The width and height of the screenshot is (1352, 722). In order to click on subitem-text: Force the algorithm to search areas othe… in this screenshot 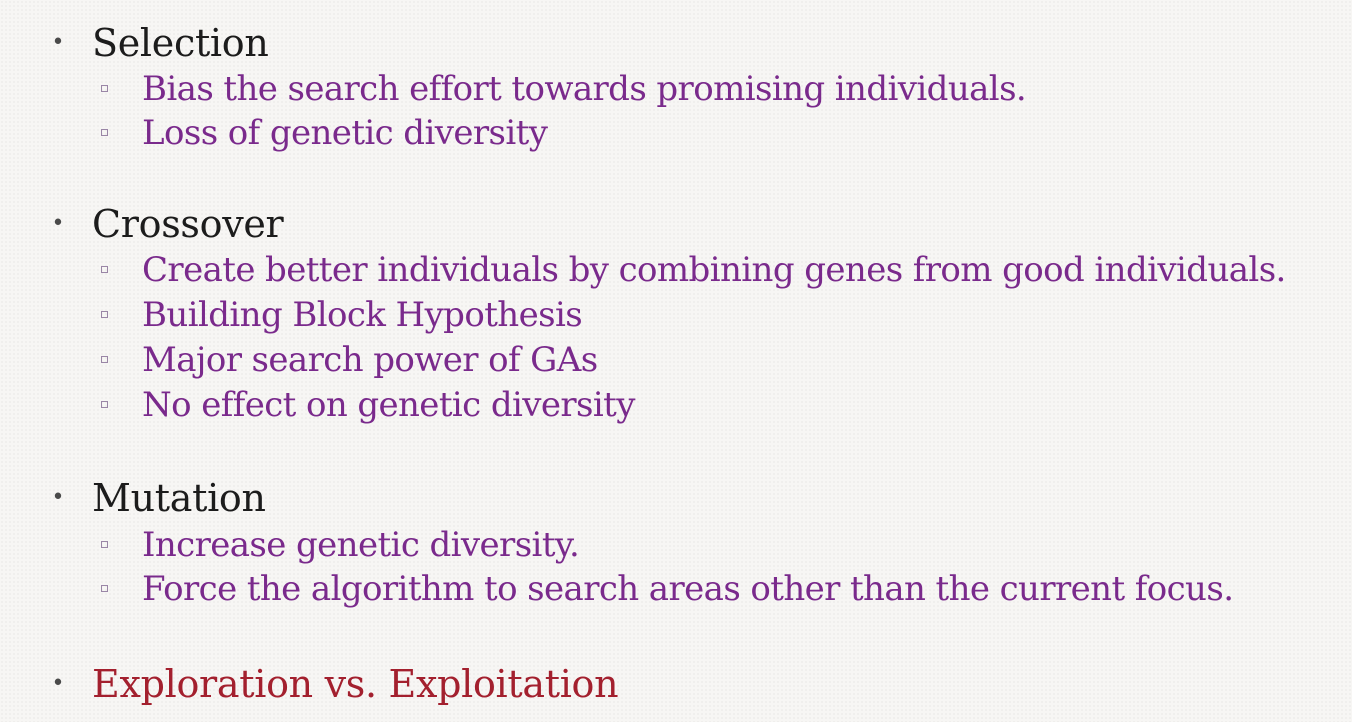, I will do `click(688, 589)`.